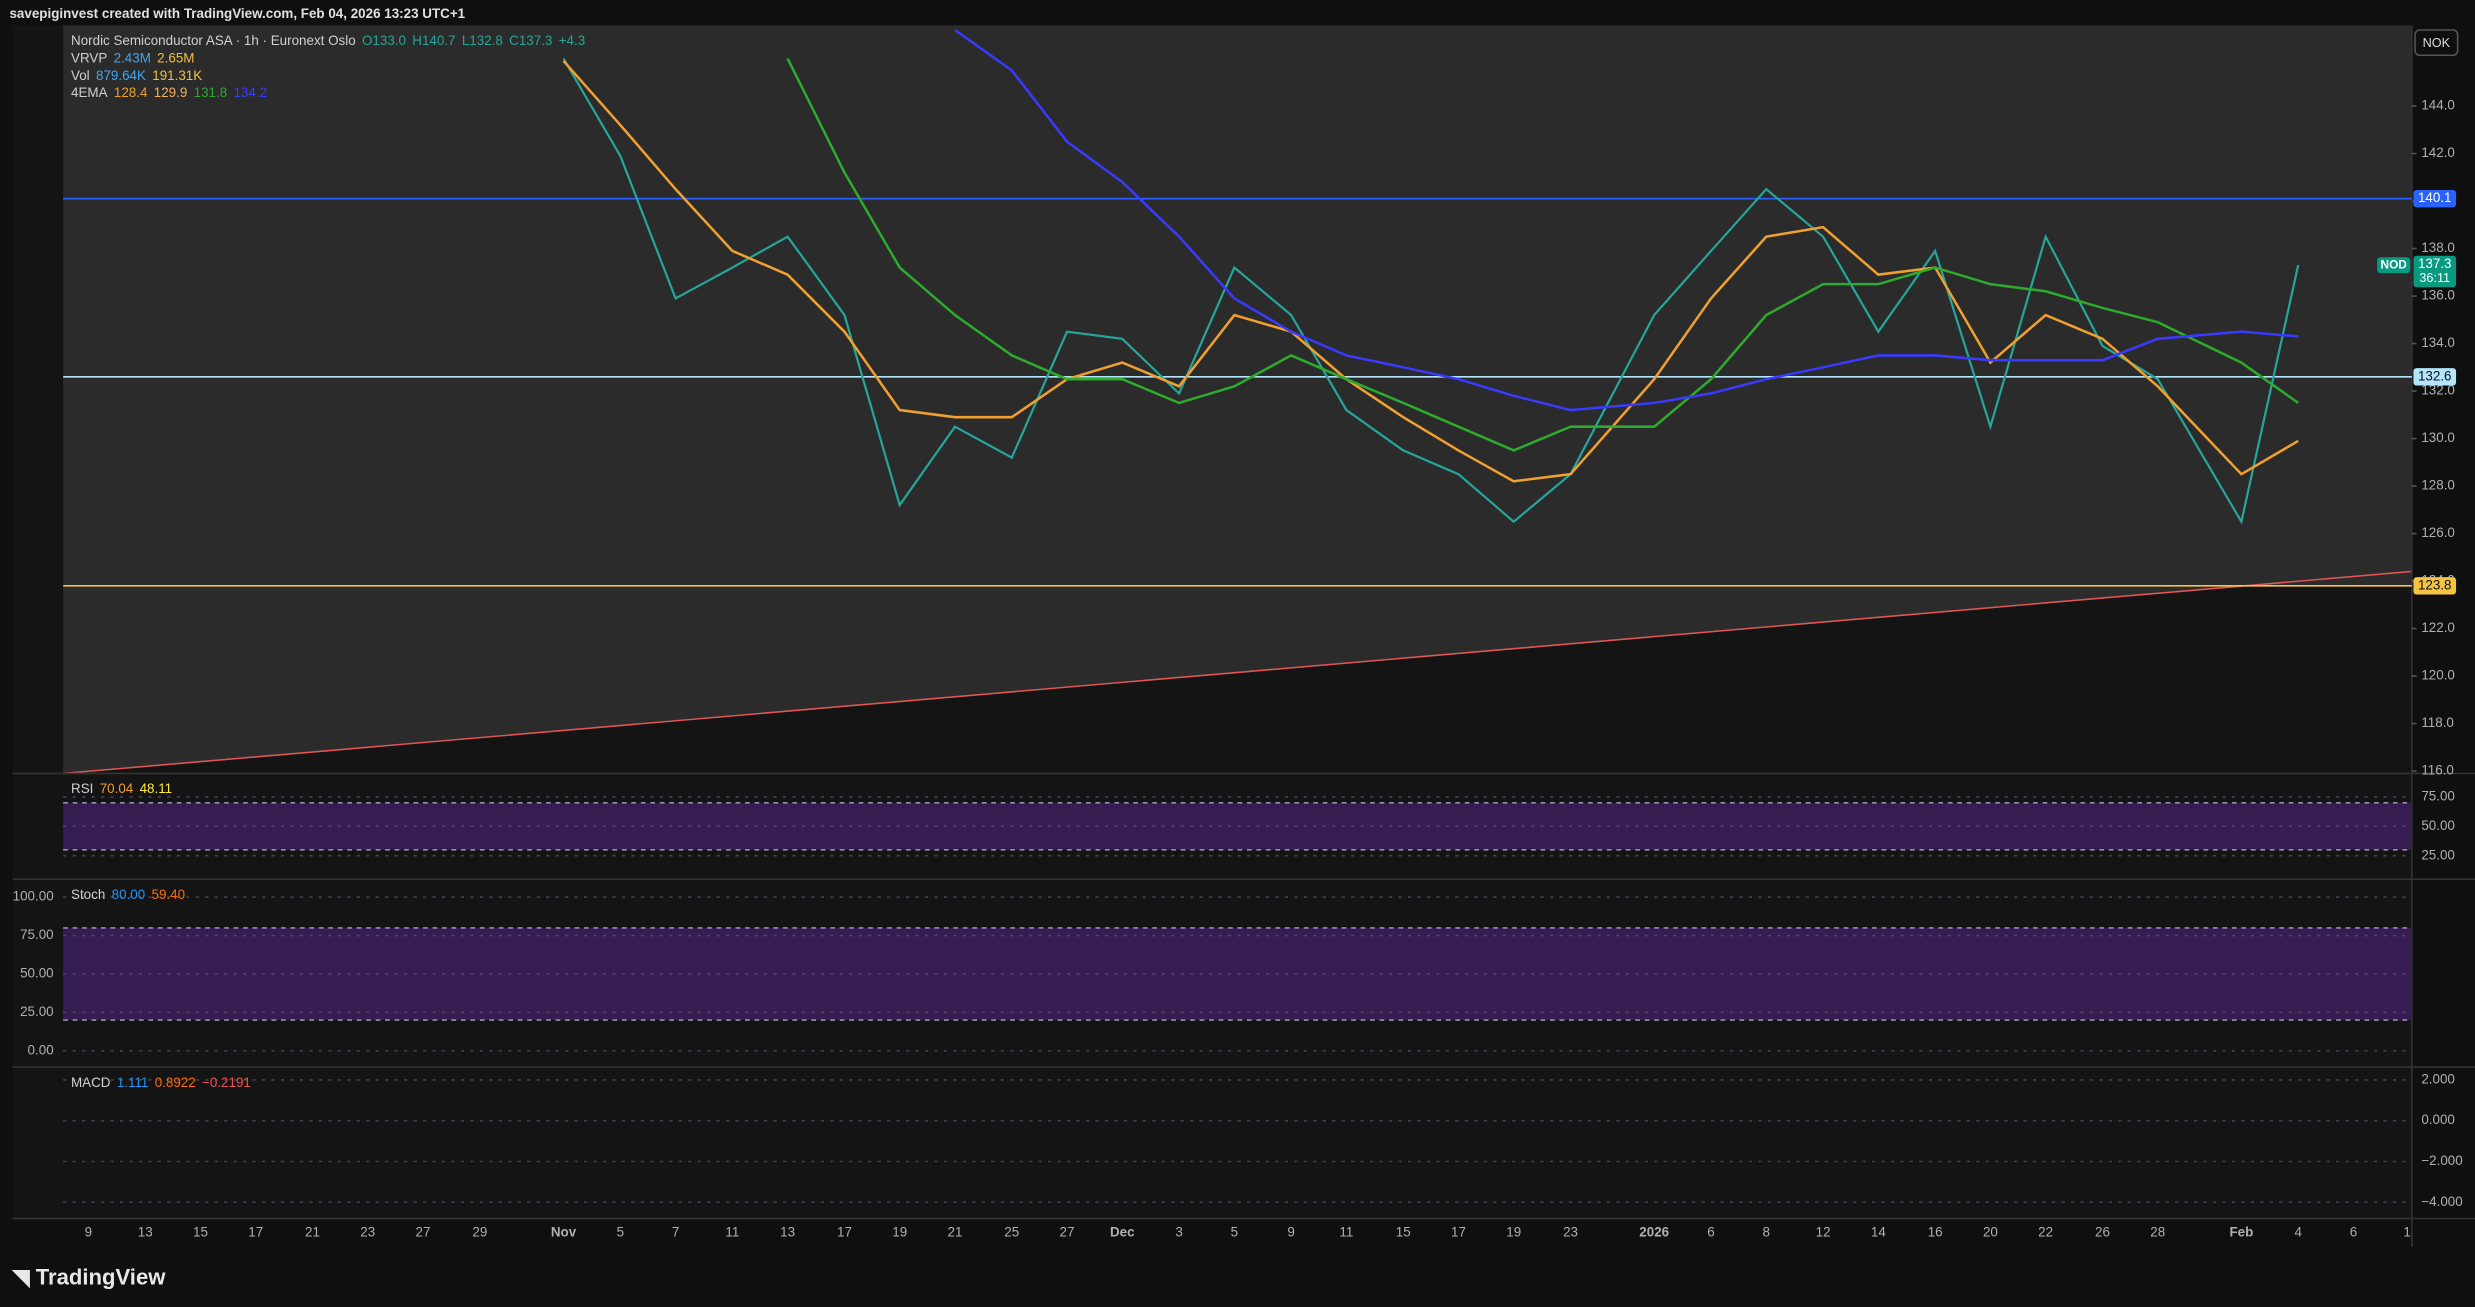 This screenshot has width=2475, height=1307. Describe the element at coordinates (1654, 1231) in the screenshot. I see `x-tick-label: 2026` at that location.